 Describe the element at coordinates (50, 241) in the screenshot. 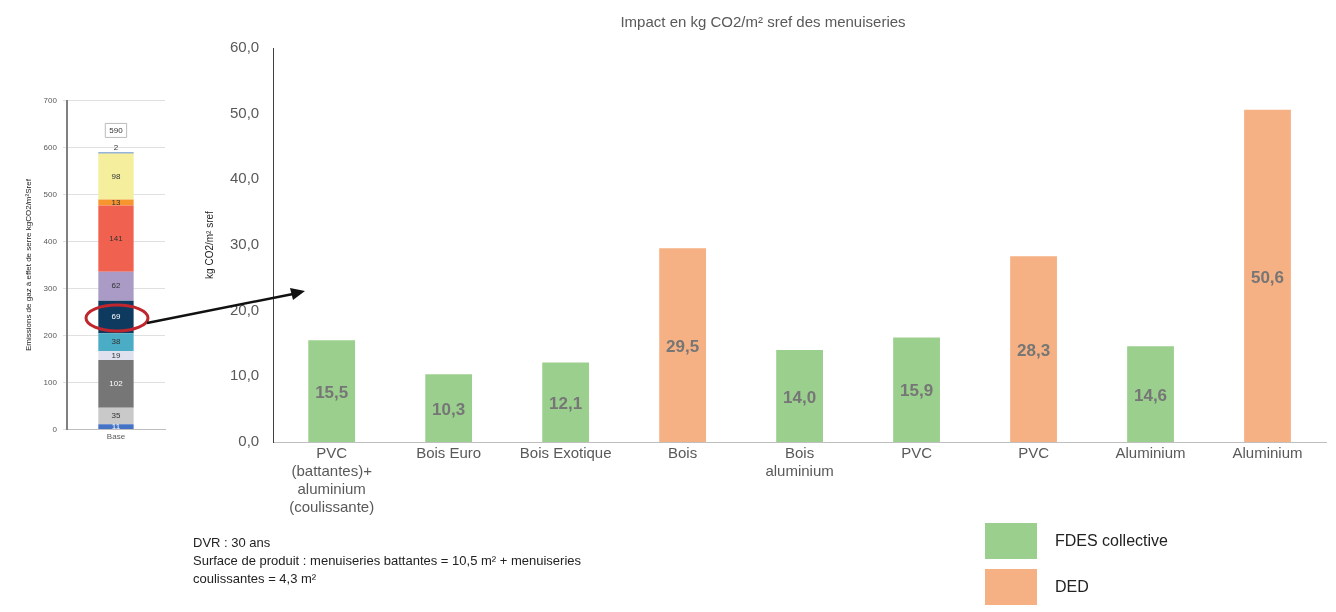

I see `y-tick-label: 400` at that location.